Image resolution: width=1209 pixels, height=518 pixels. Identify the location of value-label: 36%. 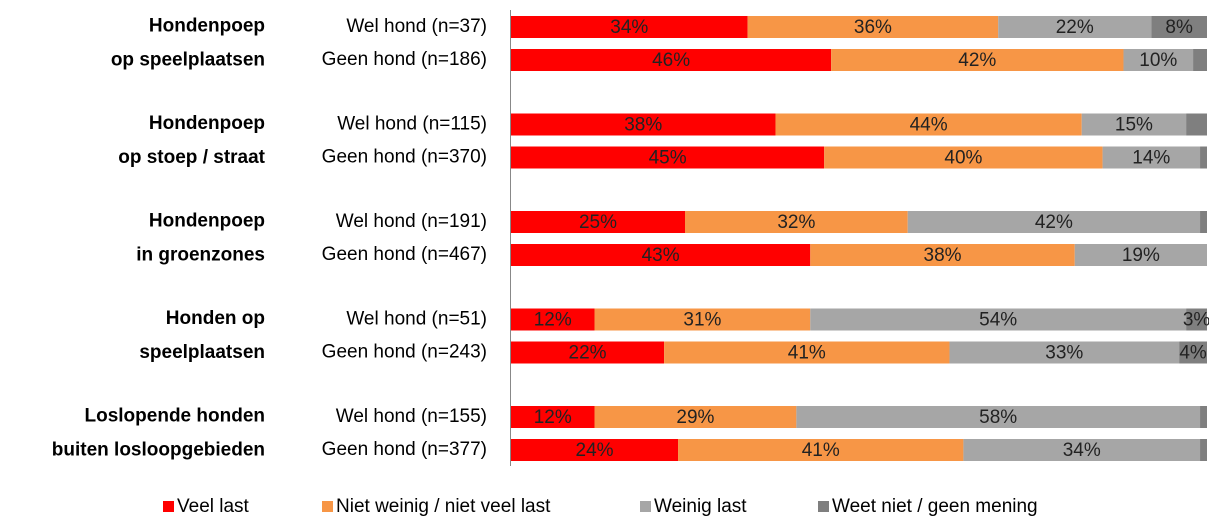
(873, 27).